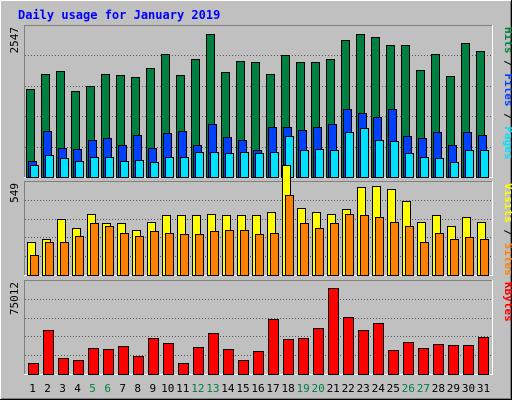 This screenshot has width=512, height=400. What do you see at coordinates (468, 388) in the screenshot?
I see `x-tick-label-30: 30` at bounding box center [468, 388].